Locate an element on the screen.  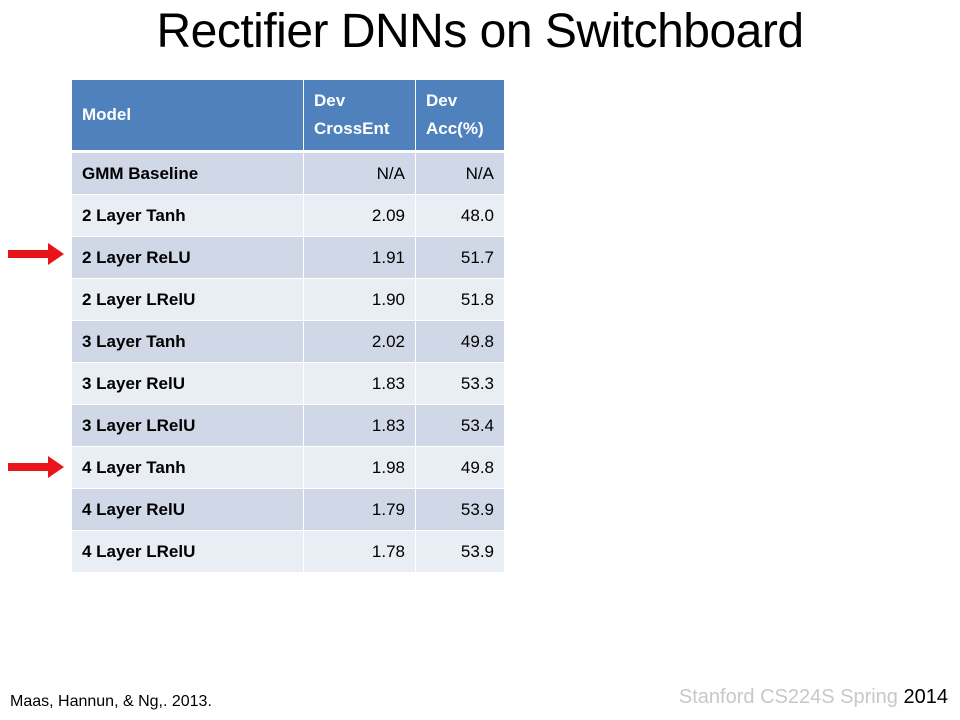
footer-year: 2014 is located at coordinates (926, 697).